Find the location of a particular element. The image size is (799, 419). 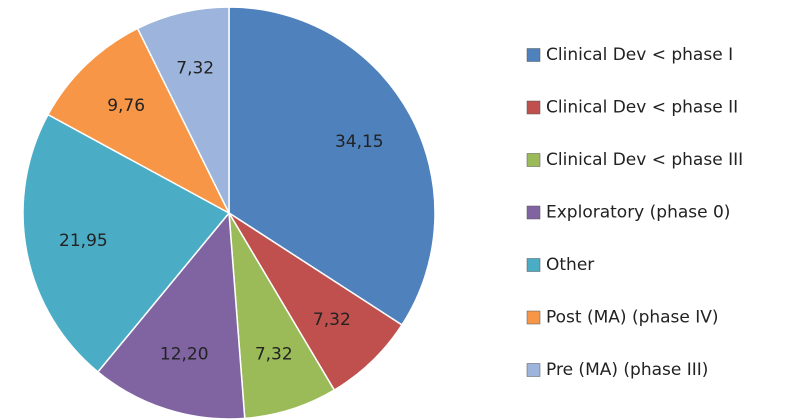

legend-label: Other is located at coordinates (570, 265).